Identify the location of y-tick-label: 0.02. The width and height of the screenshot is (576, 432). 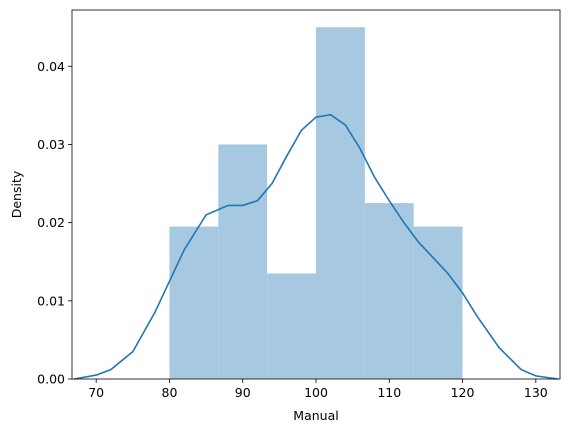
(51, 222).